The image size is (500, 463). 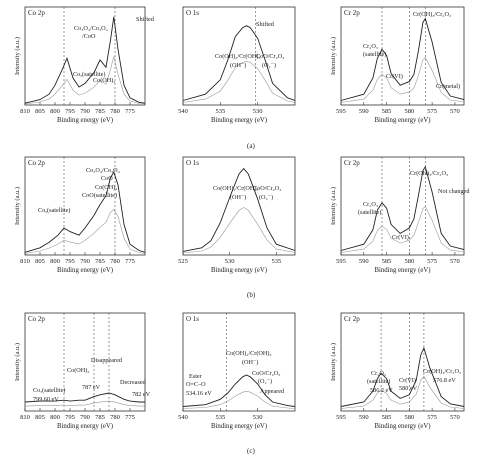 I want to click on panel-title: O 1s, so click(x=192, y=13).